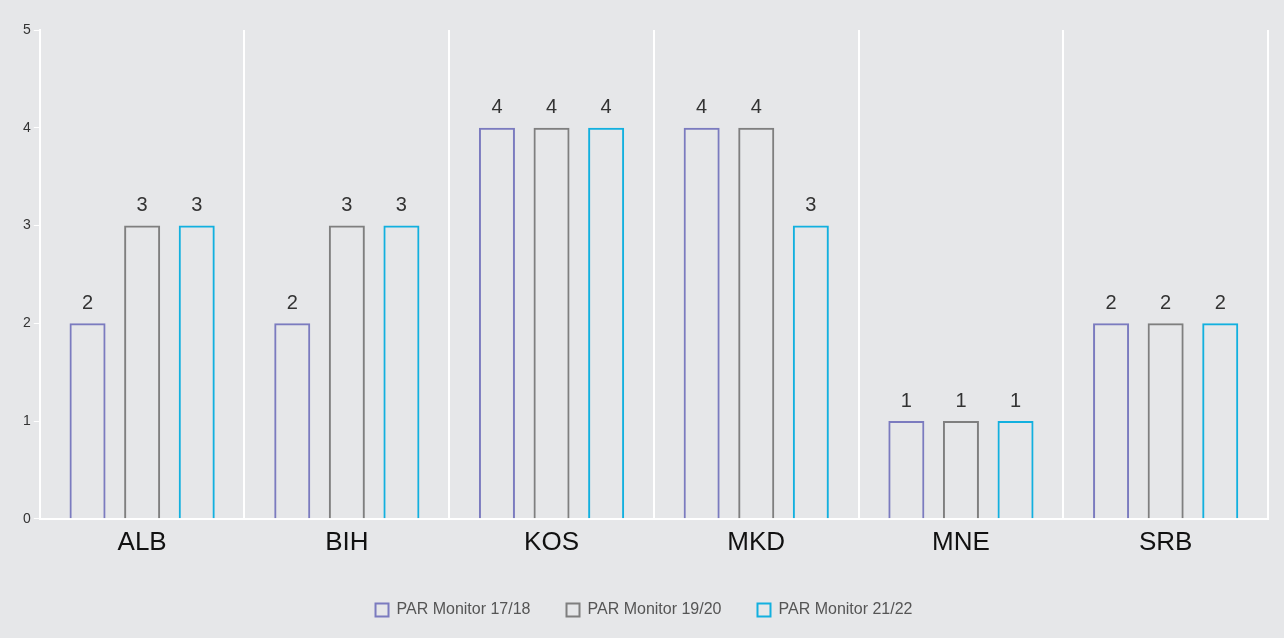 This screenshot has width=1284, height=638. I want to click on x-tick-label: SRB, so click(1165, 540).